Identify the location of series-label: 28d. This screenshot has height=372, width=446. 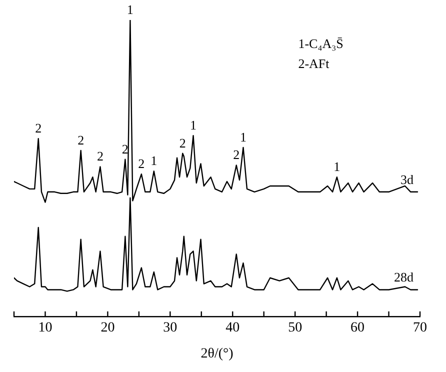
(404, 277).